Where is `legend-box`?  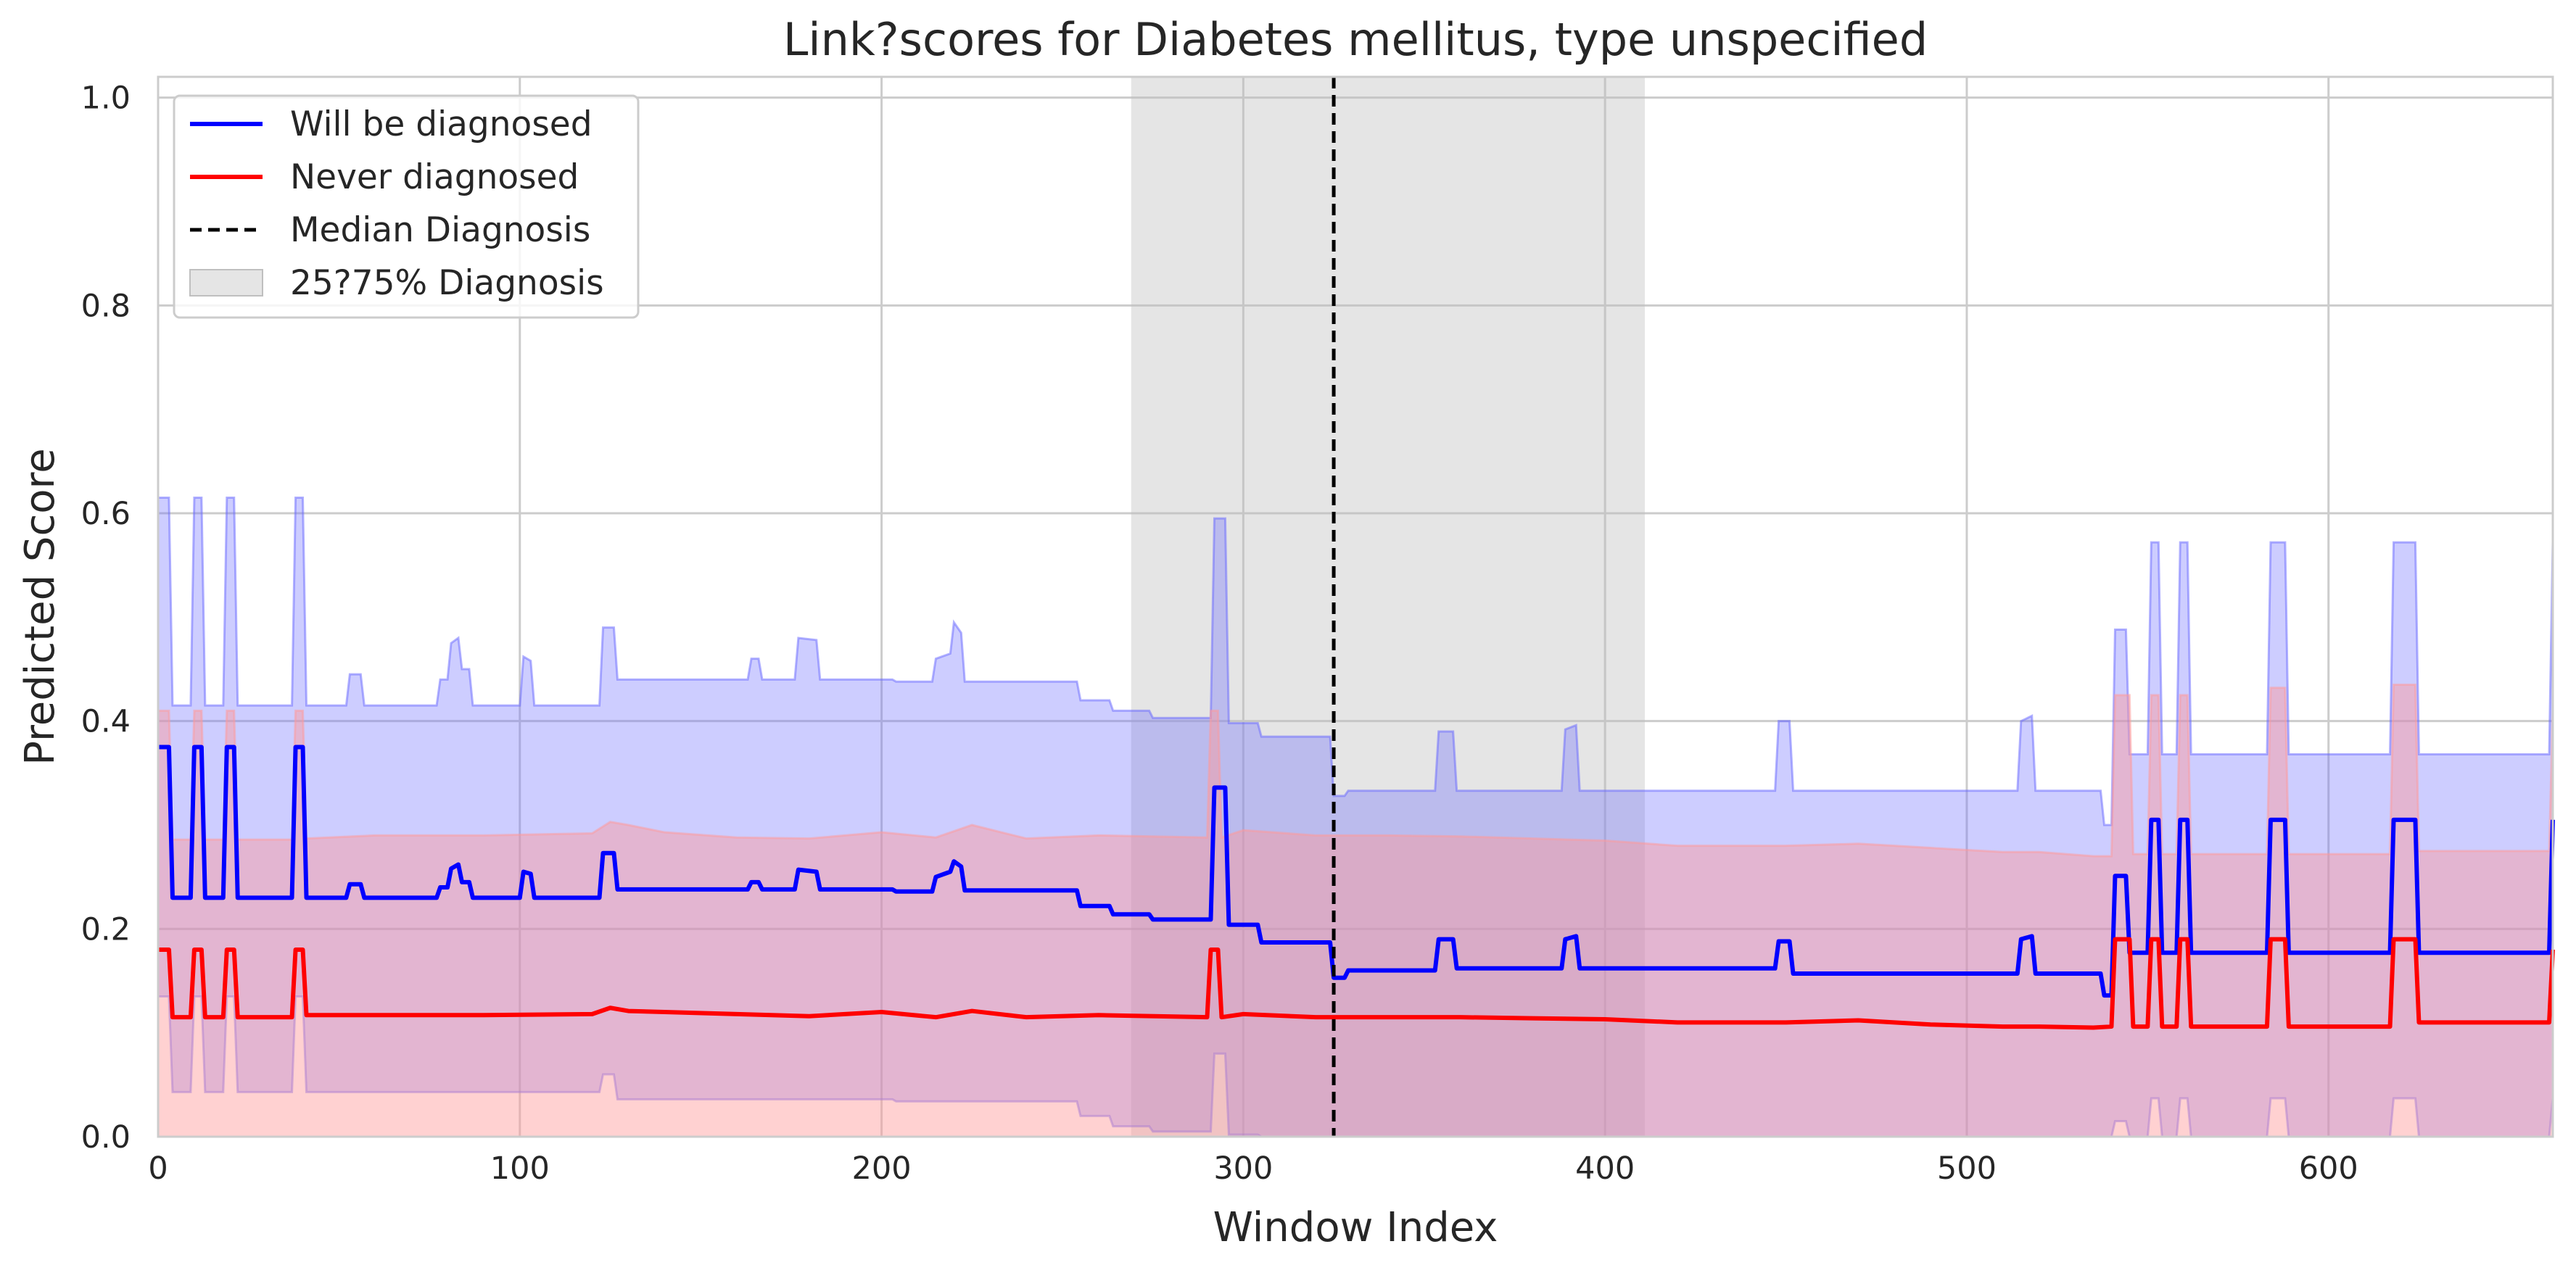 legend-box is located at coordinates (406, 207).